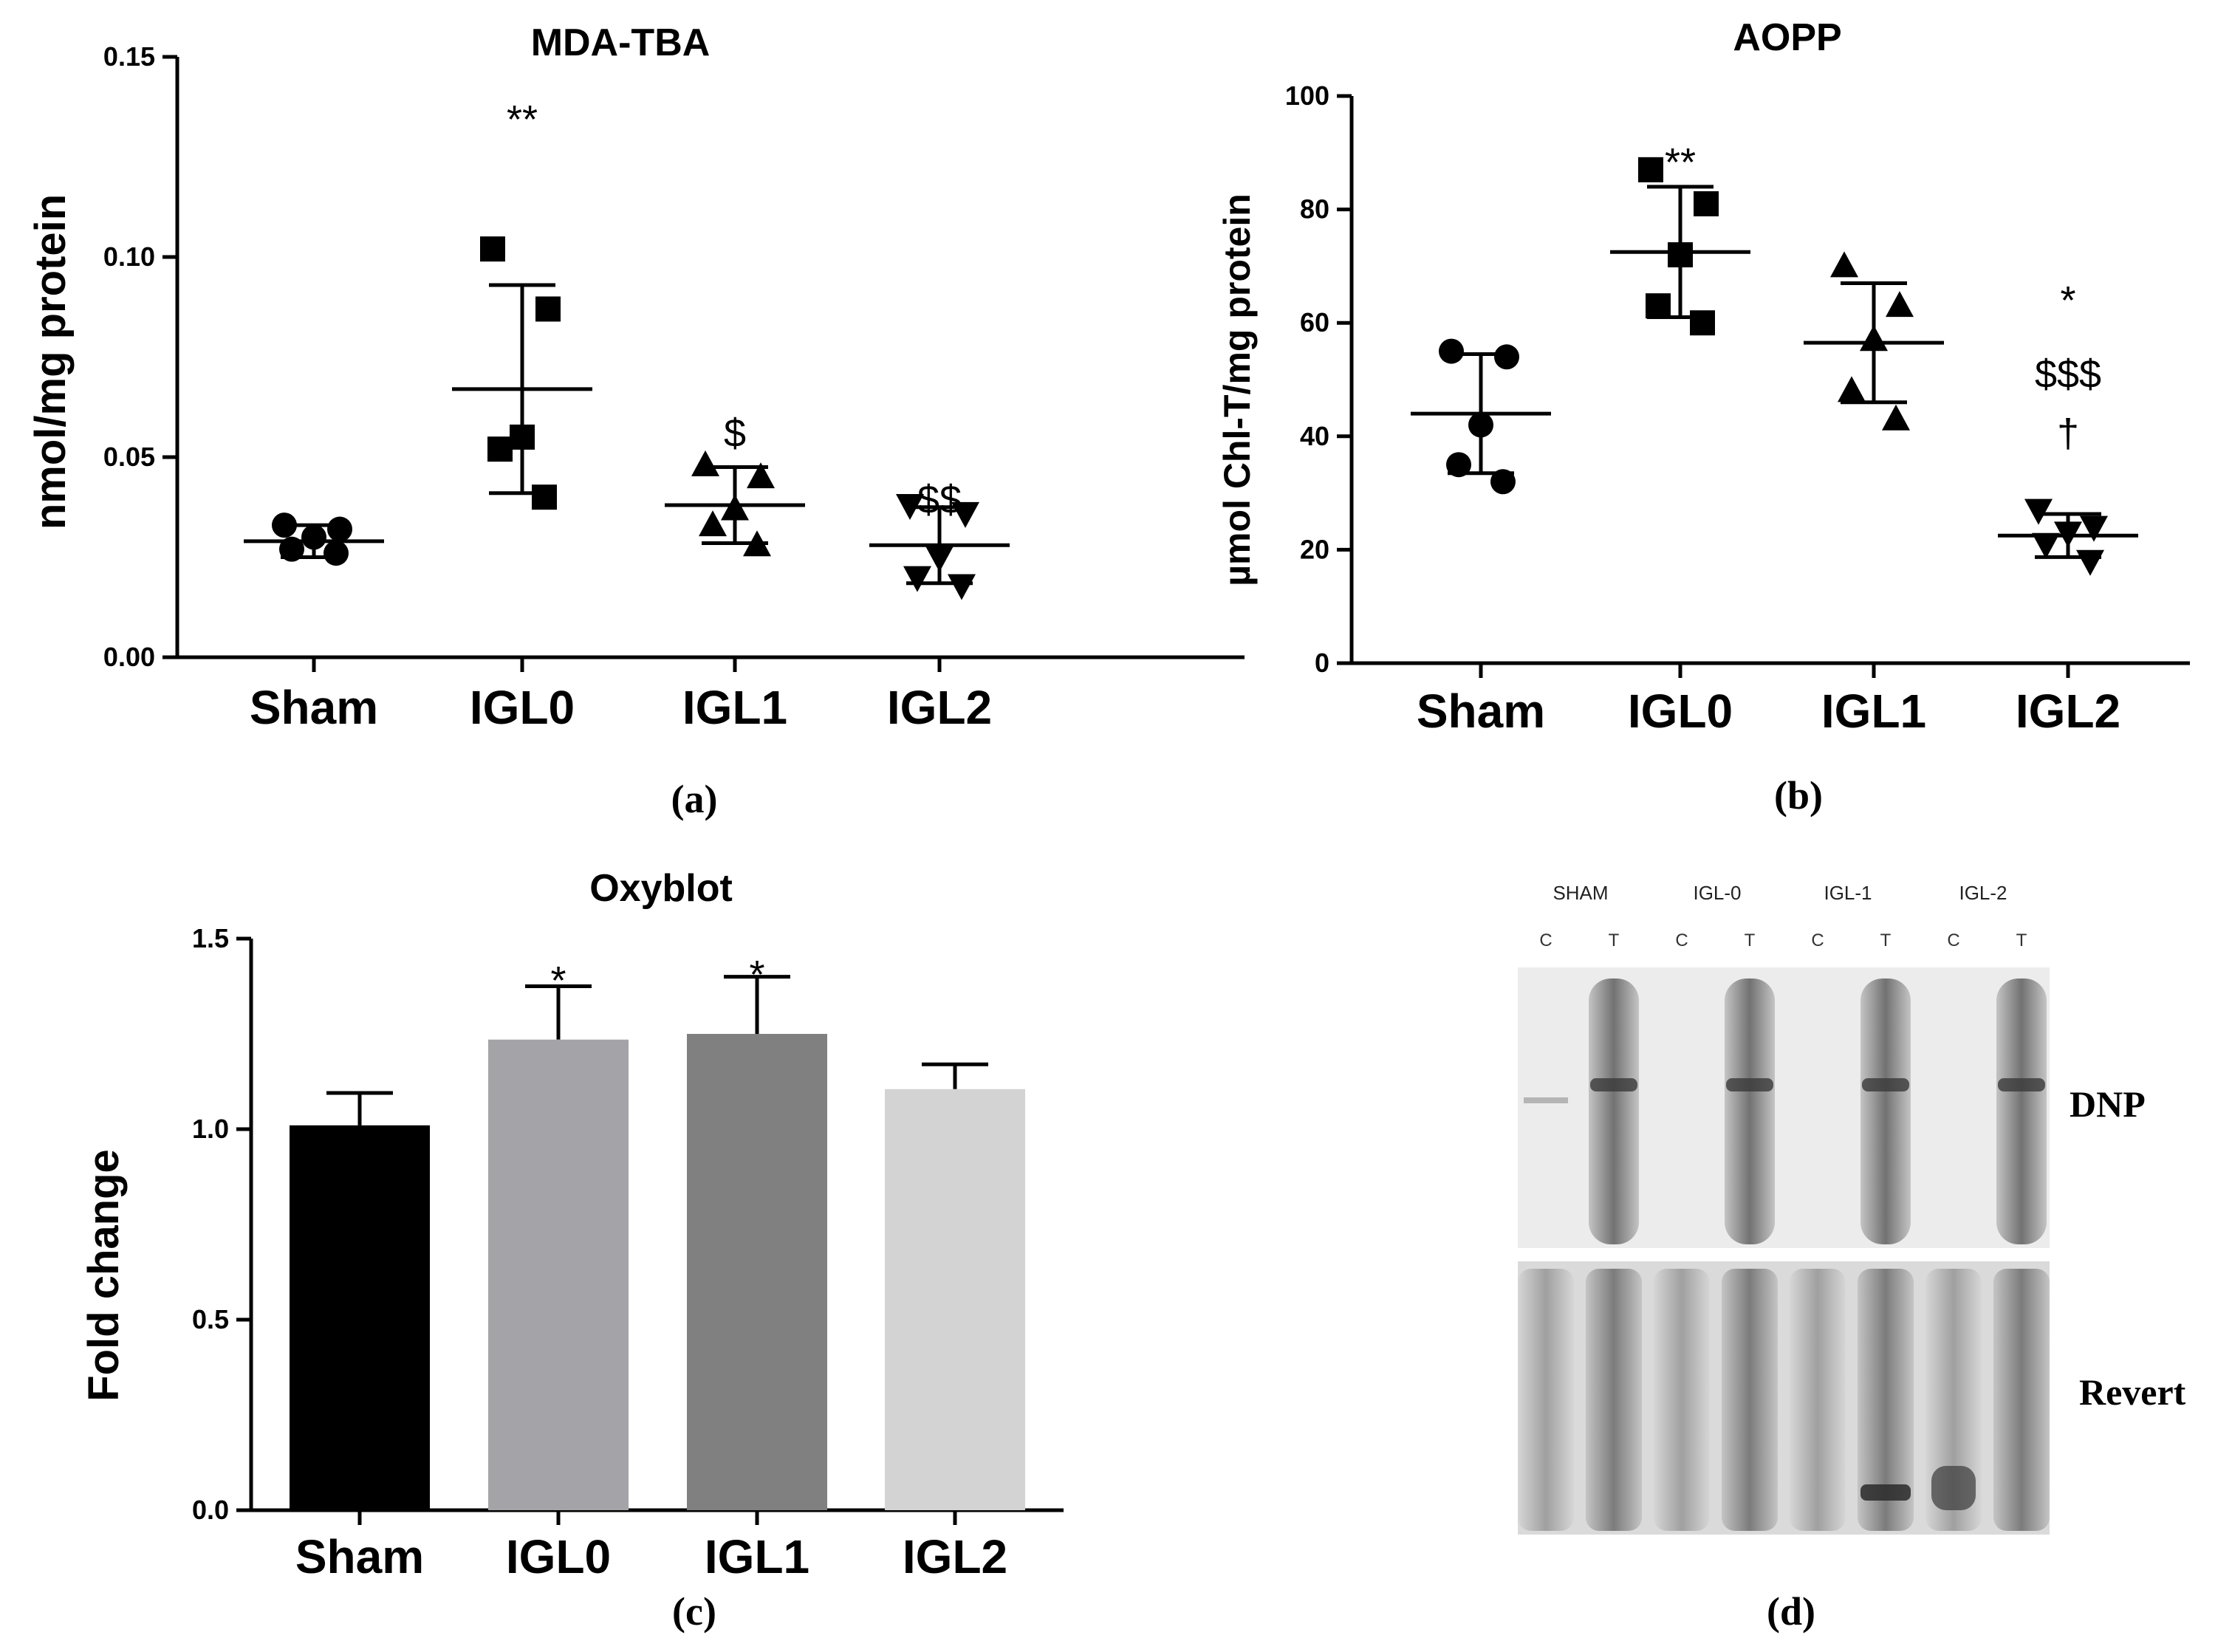  What do you see at coordinates (210, 1510) in the screenshot?
I see `y-tick-label: 0.0` at bounding box center [210, 1510].